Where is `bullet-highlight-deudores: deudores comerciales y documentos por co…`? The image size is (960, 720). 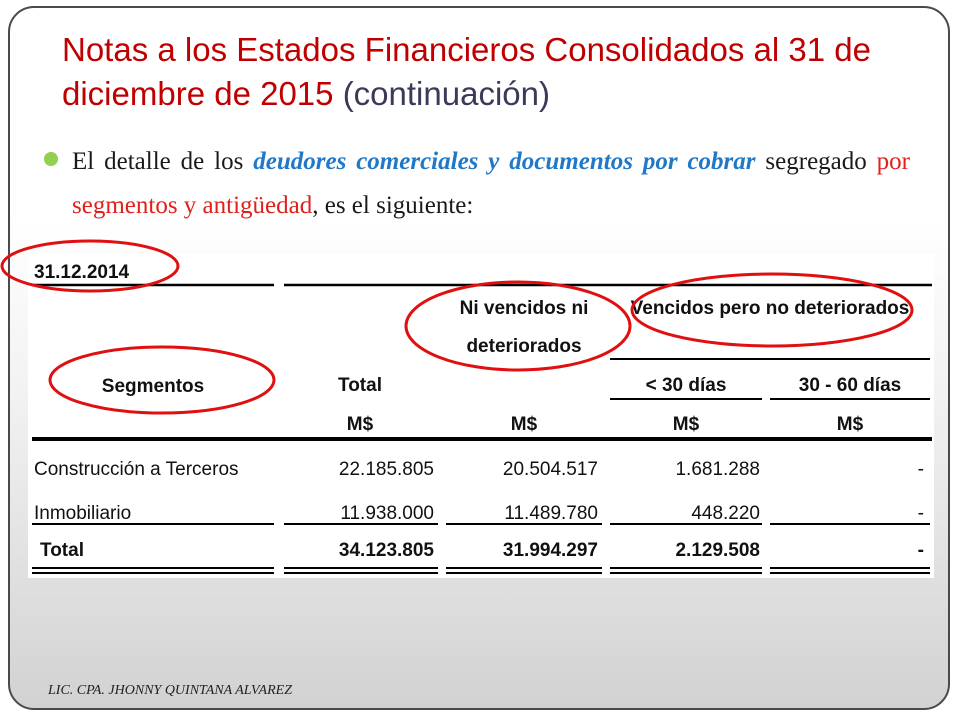
bullet-highlight-deudores: deudores comerciales y documentos por co… is located at coordinates (504, 161).